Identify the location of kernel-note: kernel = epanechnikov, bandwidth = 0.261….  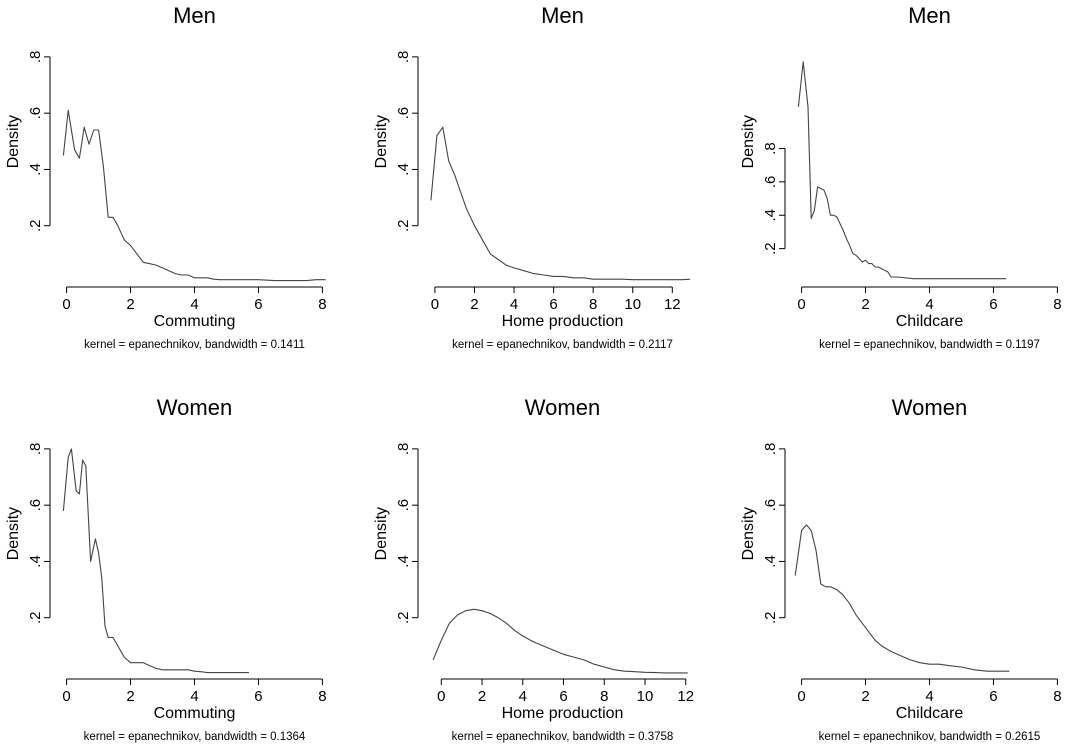
(930, 737).